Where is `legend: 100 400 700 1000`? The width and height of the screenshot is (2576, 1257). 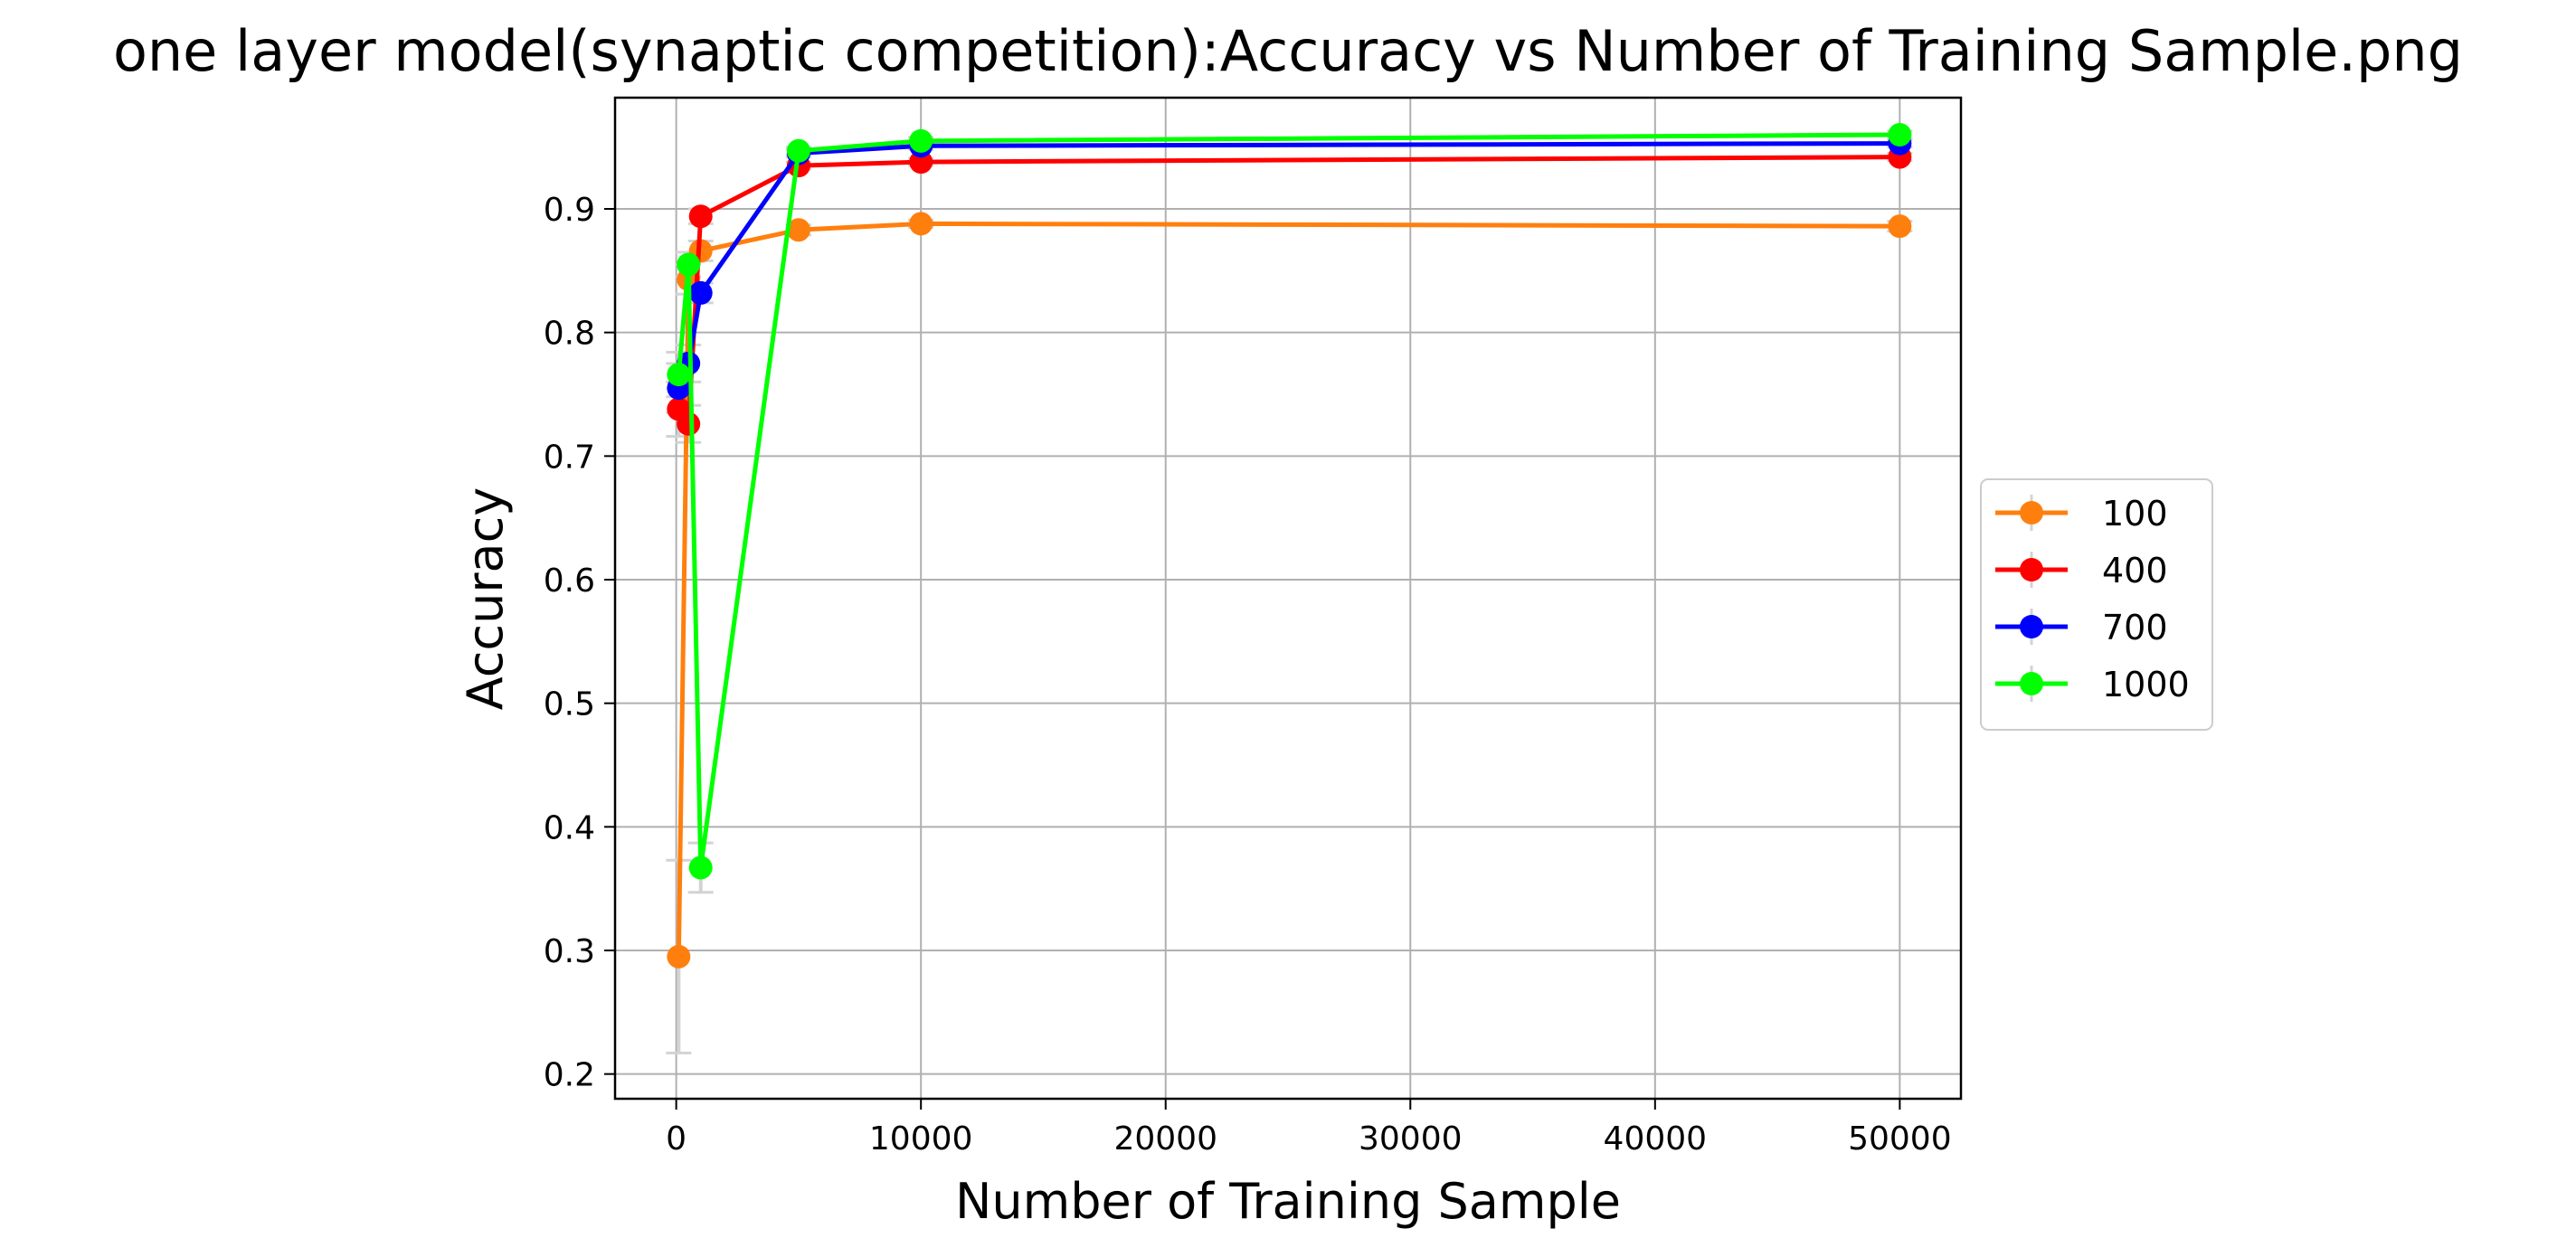 legend: 100 400 700 1000 is located at coordinates (2096, 605).